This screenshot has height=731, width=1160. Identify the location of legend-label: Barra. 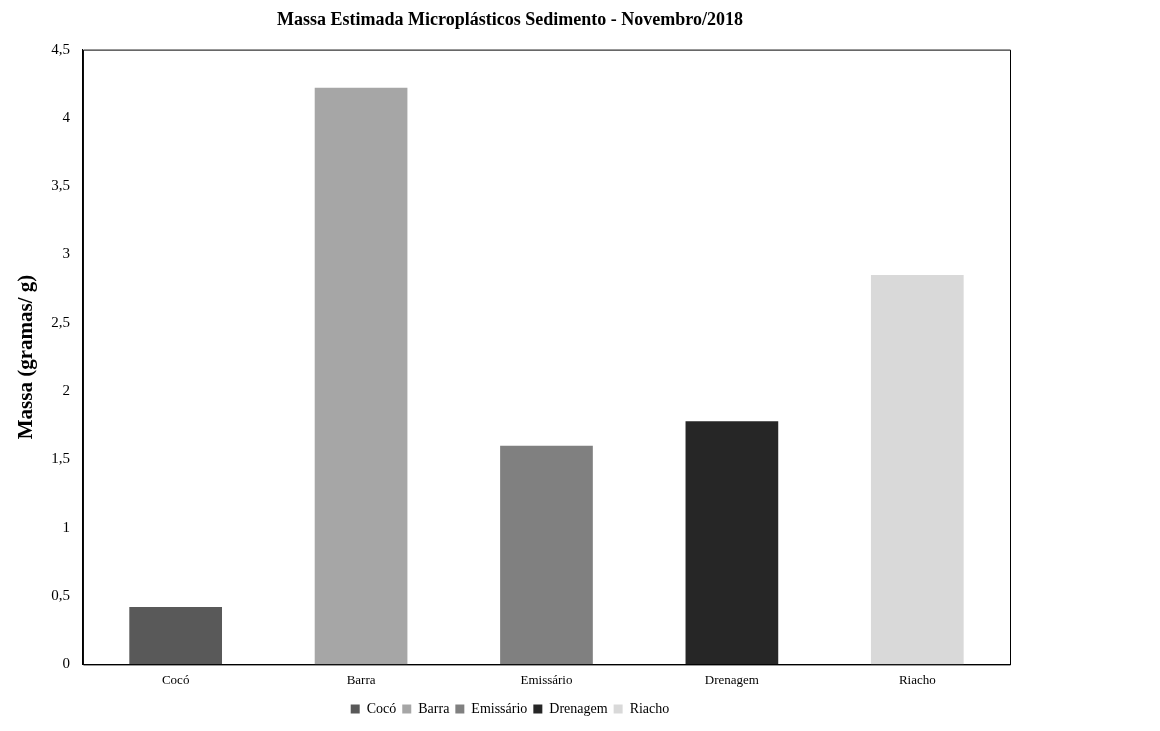
(434, 708).